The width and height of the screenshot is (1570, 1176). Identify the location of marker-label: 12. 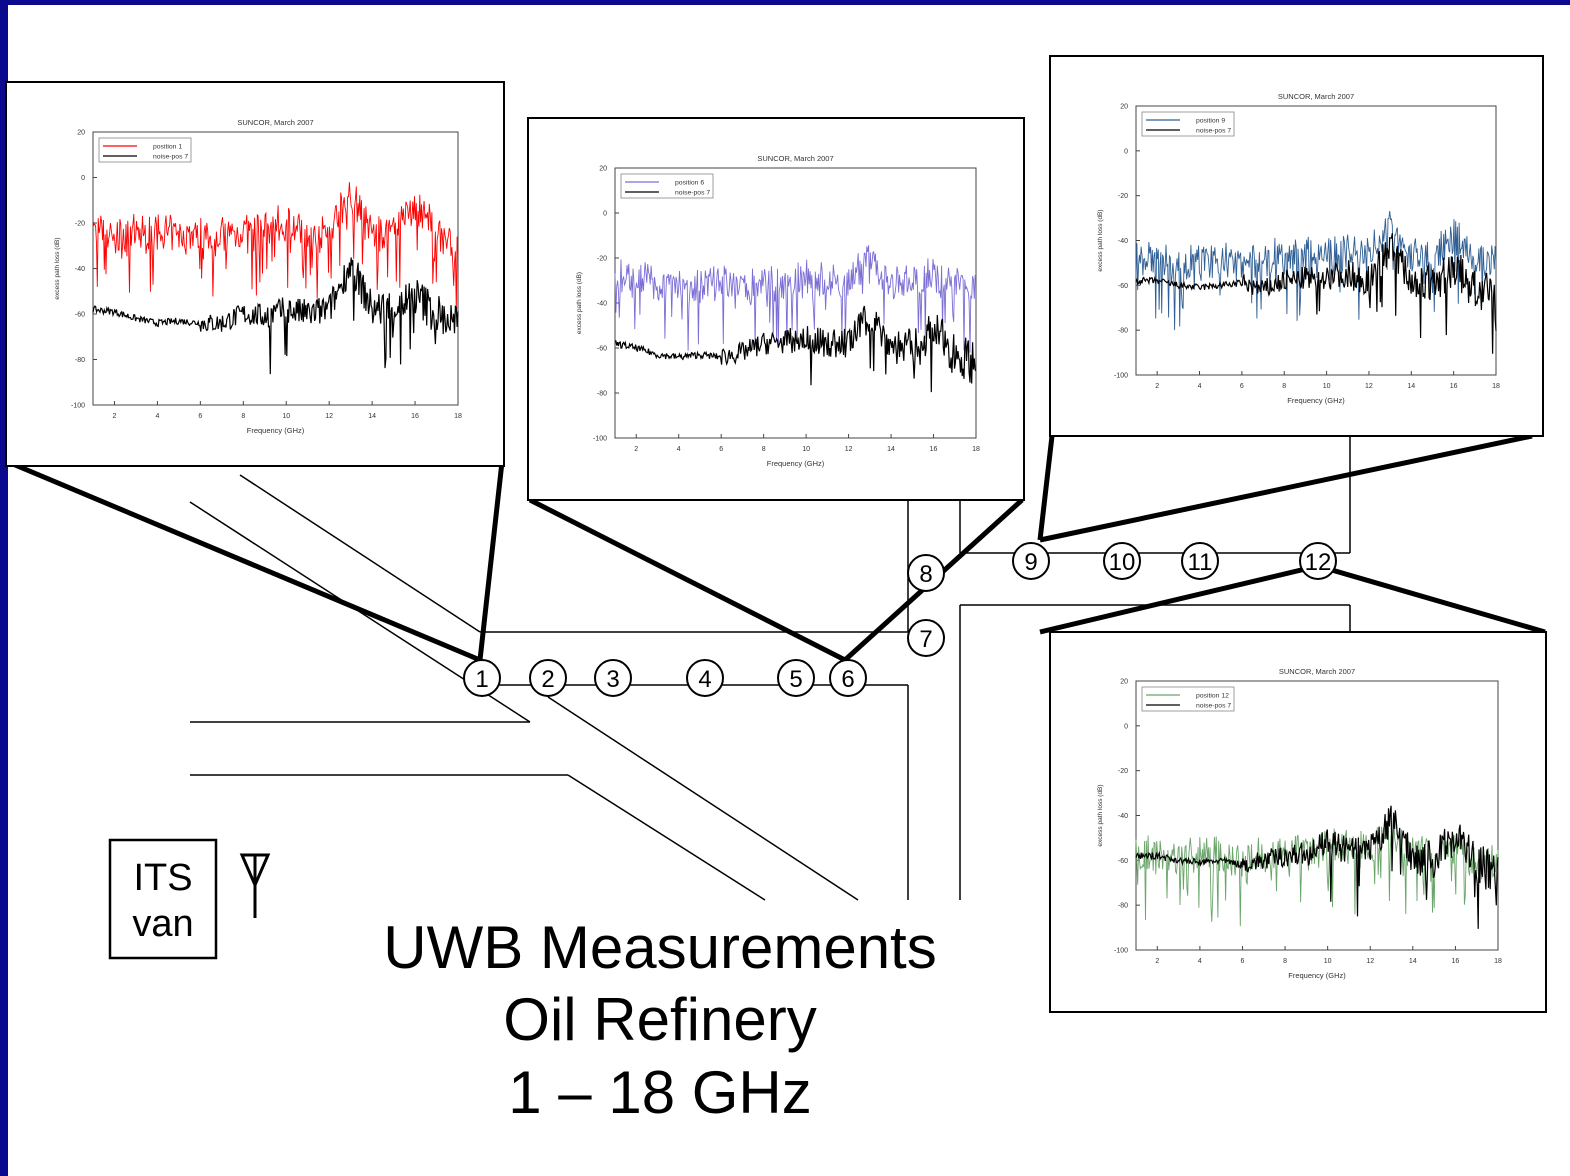
(1318, 562).